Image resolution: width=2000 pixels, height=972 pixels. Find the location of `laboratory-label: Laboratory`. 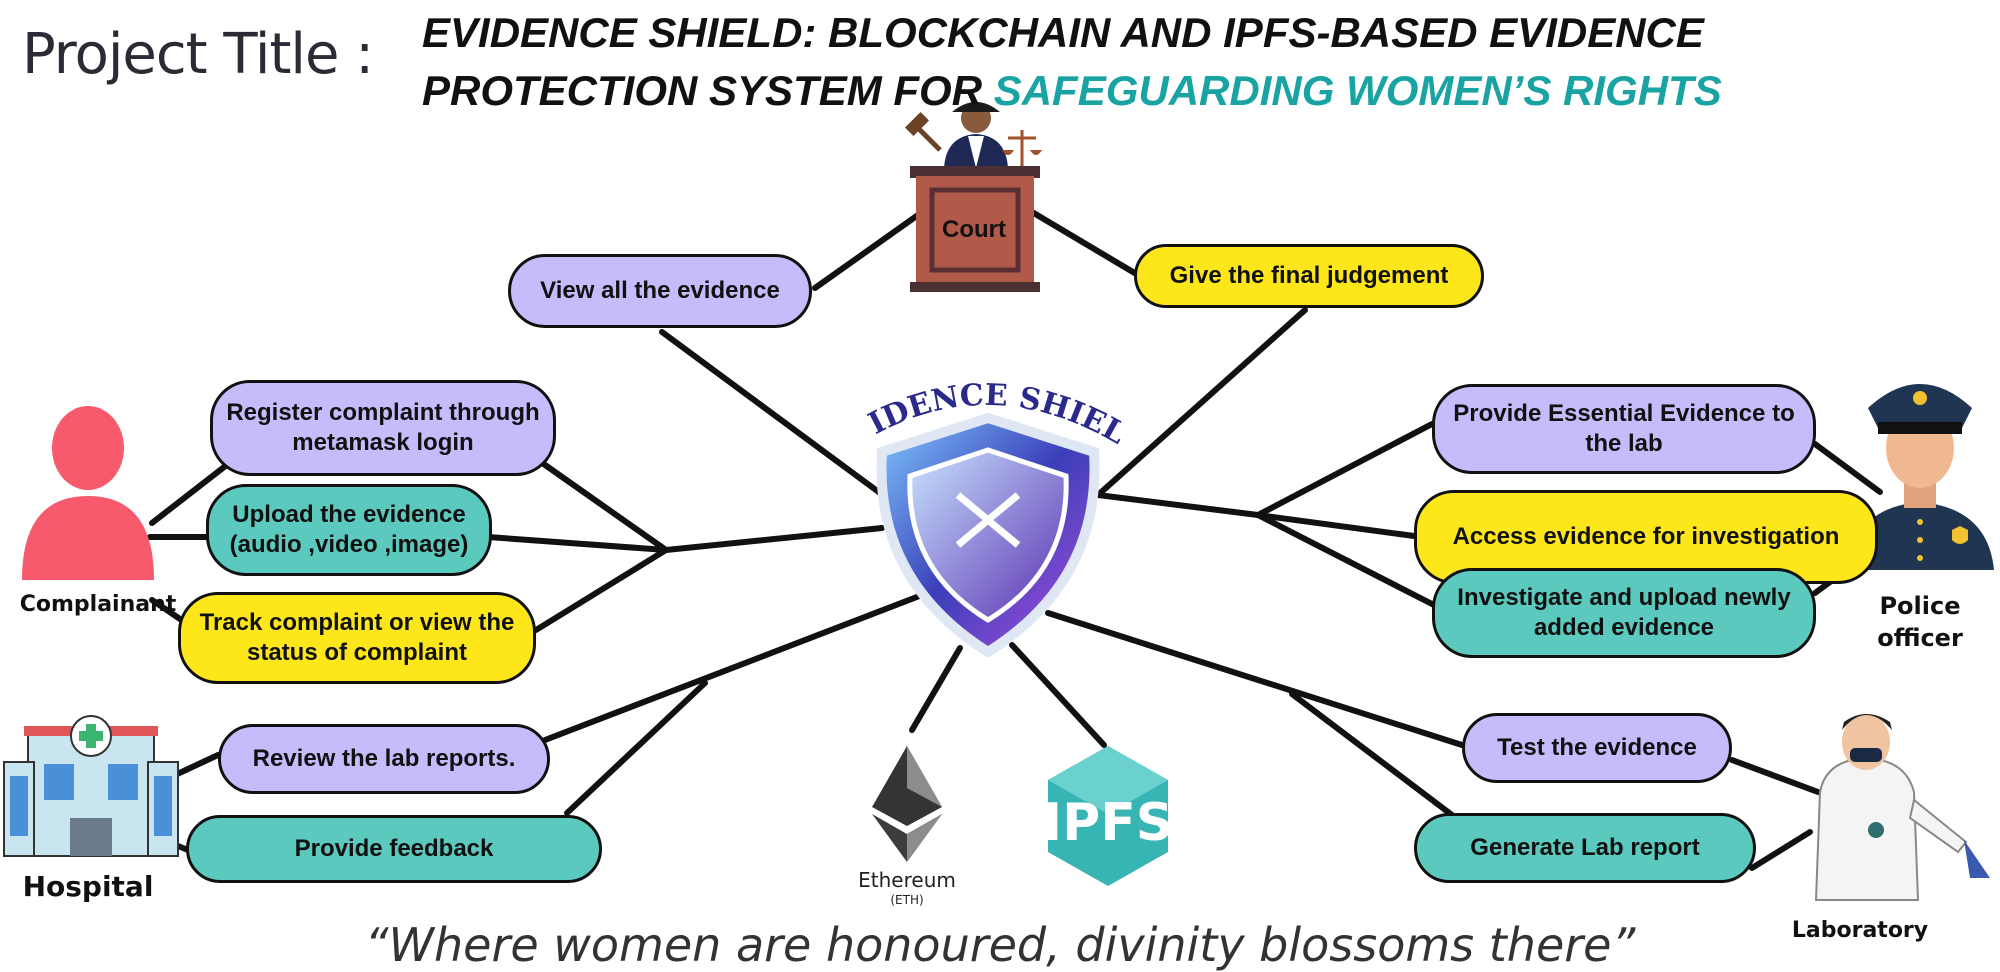

laboratory-label: Laboratory is located at coordinates (1860, 930).